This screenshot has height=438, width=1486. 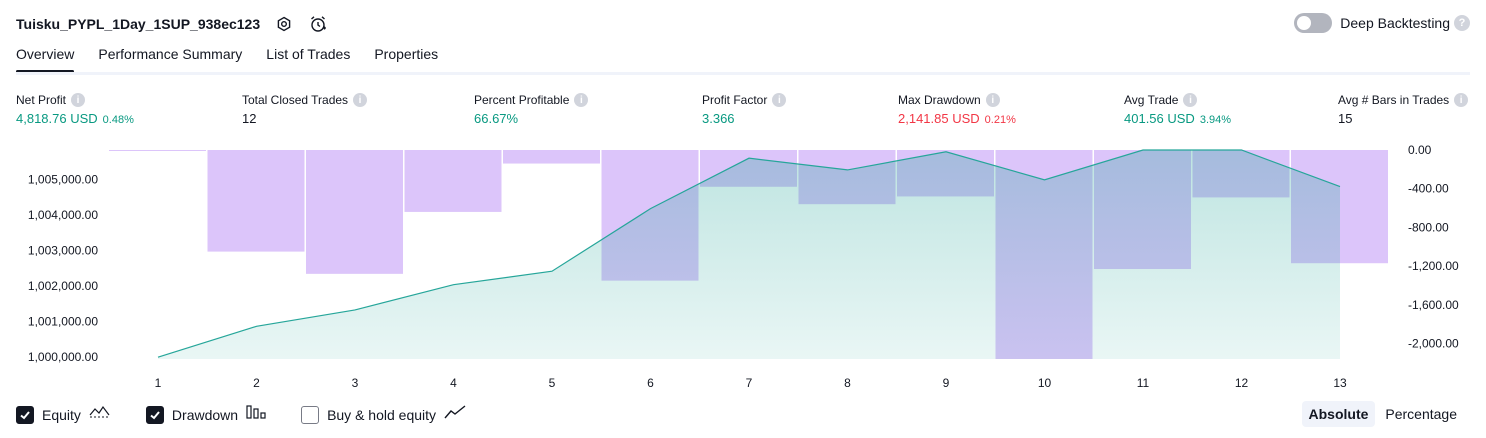 What do you see at coordinates (1433, 305) in the screenshot?
I see `right-axis-tick: -1,600.00` at bounding box center [1433, 305].